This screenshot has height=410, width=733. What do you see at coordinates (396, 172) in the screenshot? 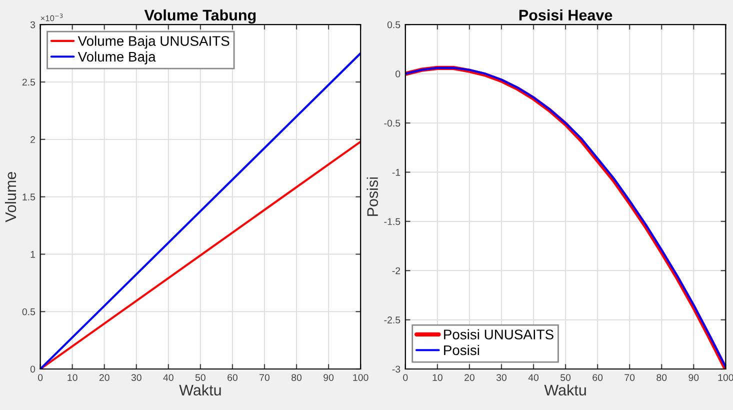
I see `y-tick-label: -1` at bounding box center [396, 172].